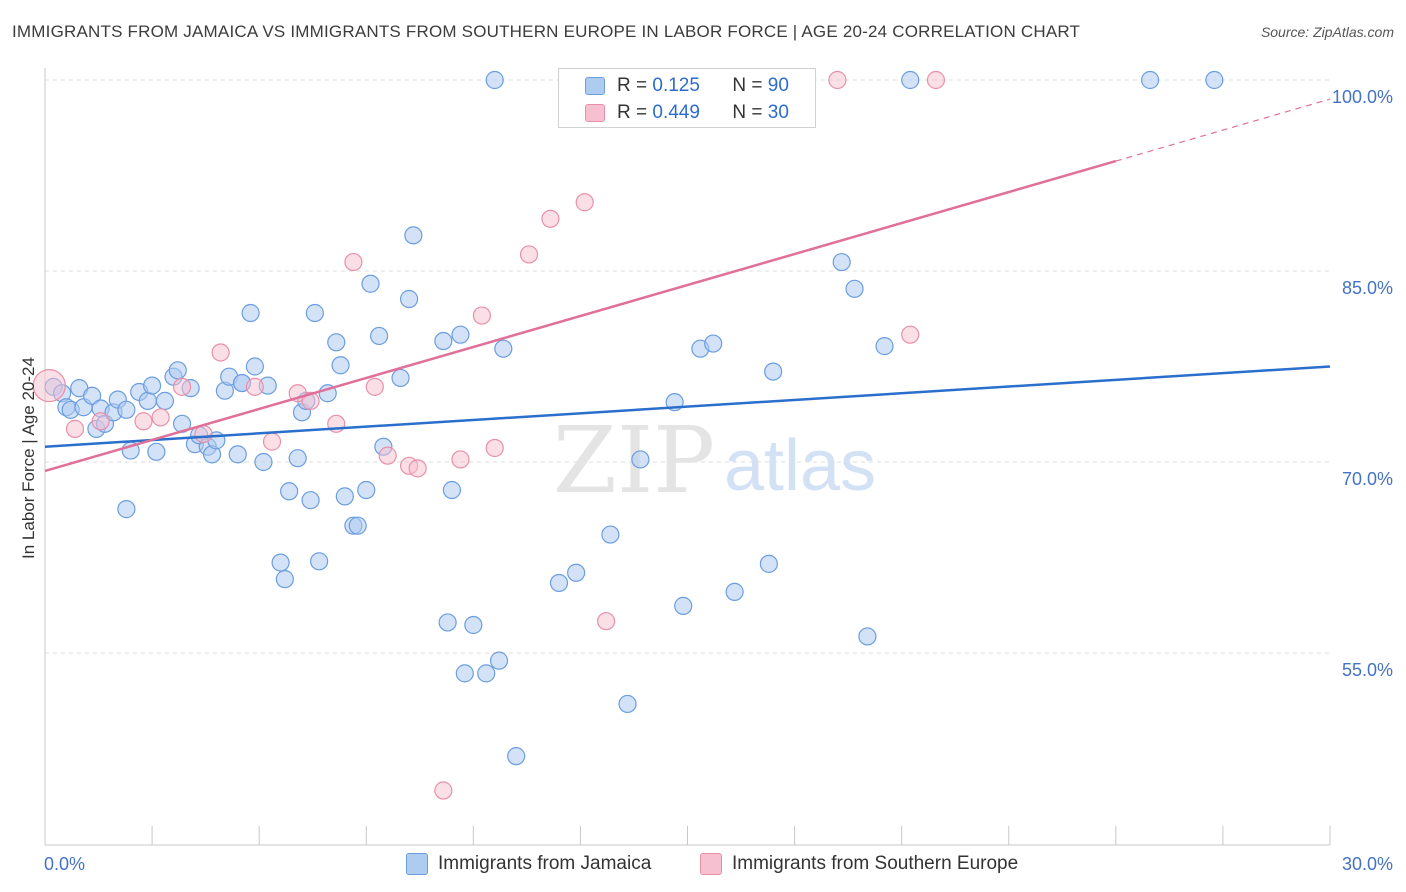 The width and height of the screenshot is (1406, 892). Describe the element at coordinates (28, 458) in the screenshot. I see `y-axis-title: In Labor Force | Age 20-24` at that location.